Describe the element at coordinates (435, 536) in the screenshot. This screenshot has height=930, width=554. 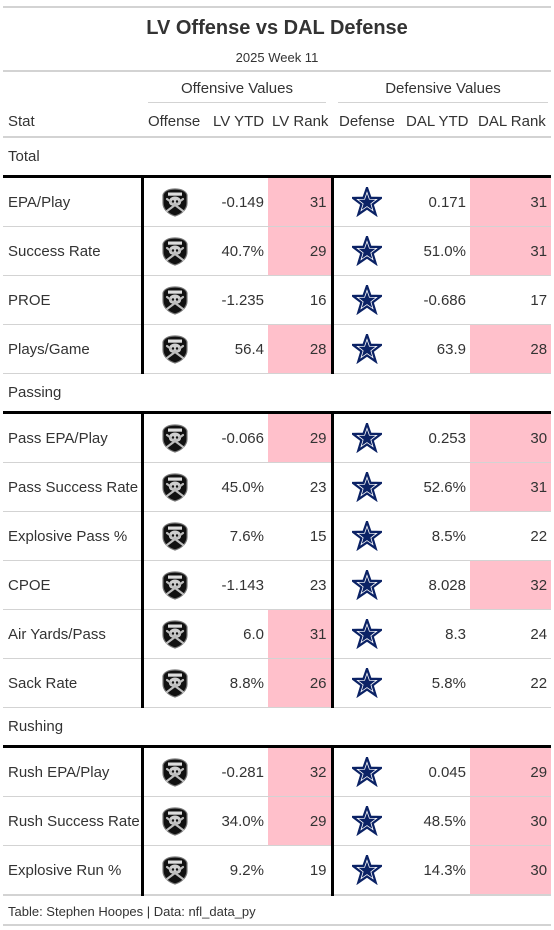
I see `dal-ytd-value: 8.5%` at that location.